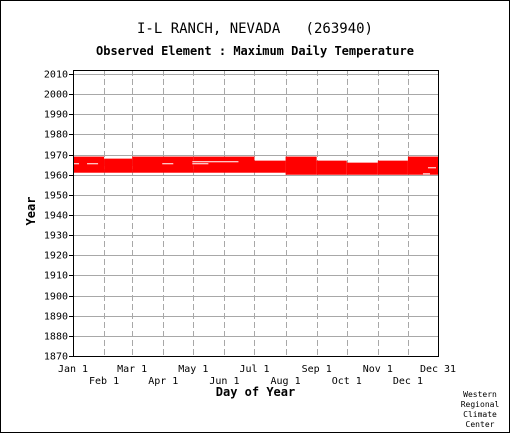  What do you see at coordinates (163, 381) in the screenshot?
I see `x-tick-label: Apr 1` at bounding box center [163, 381].